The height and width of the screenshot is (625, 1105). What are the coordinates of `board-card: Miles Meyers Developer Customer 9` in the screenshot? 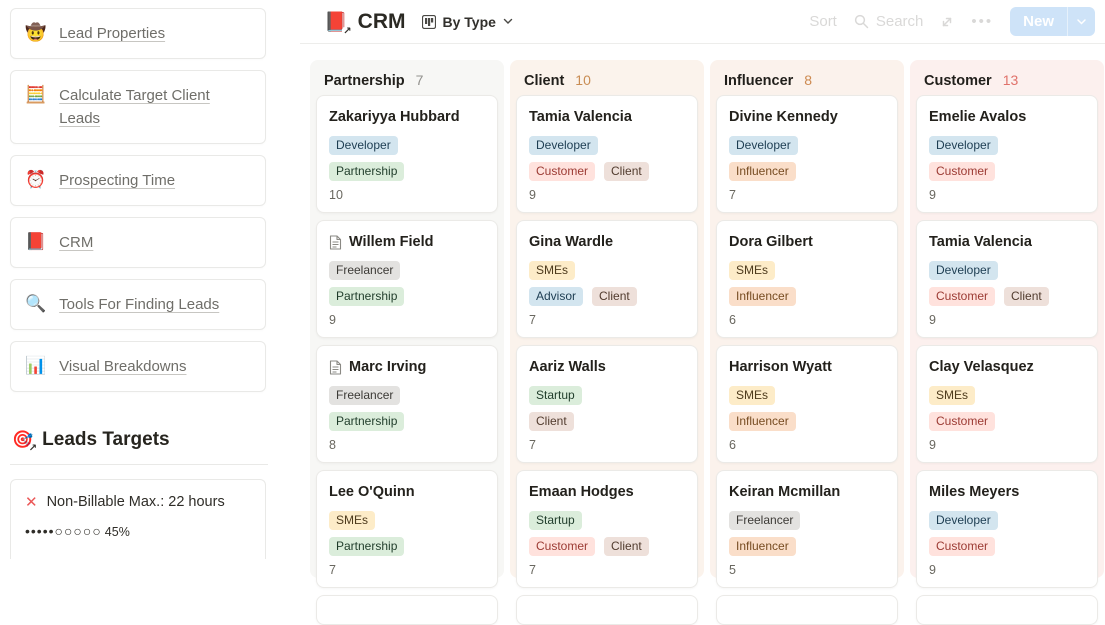 It's located at (1007, 529).